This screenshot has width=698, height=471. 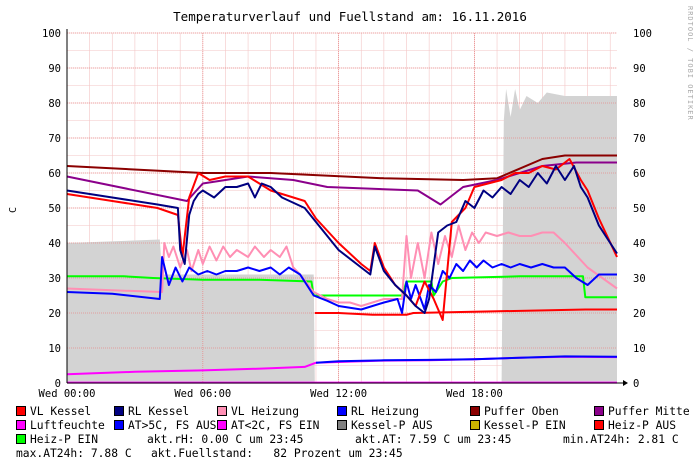 I want to click on series-vl-heizung-line, so click(x=342, y=265).